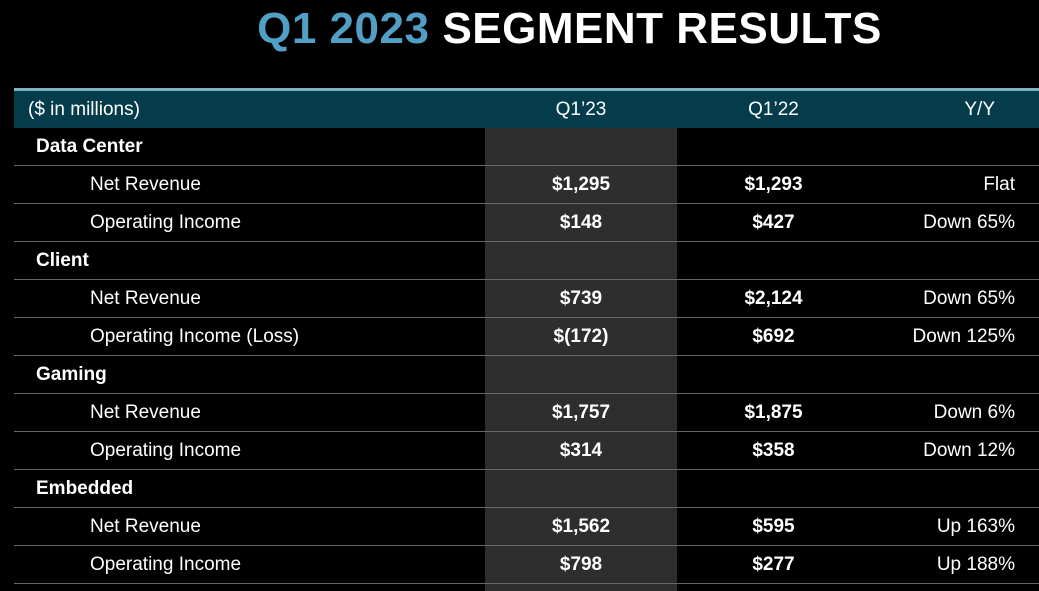 The width and height of the screenshot is (1039, 591). I want to click on cell-q122: $595, so click(773, 526).